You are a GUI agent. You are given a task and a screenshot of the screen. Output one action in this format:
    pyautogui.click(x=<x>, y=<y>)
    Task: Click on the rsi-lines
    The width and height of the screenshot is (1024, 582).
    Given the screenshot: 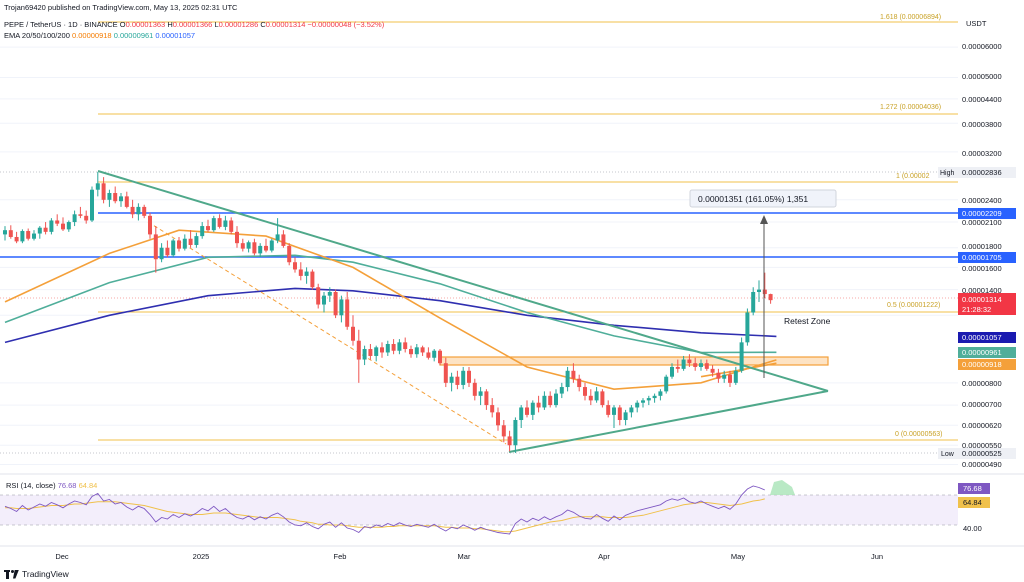 What is the action you would take?
    pyautogui.click(x=384, y=510)
    